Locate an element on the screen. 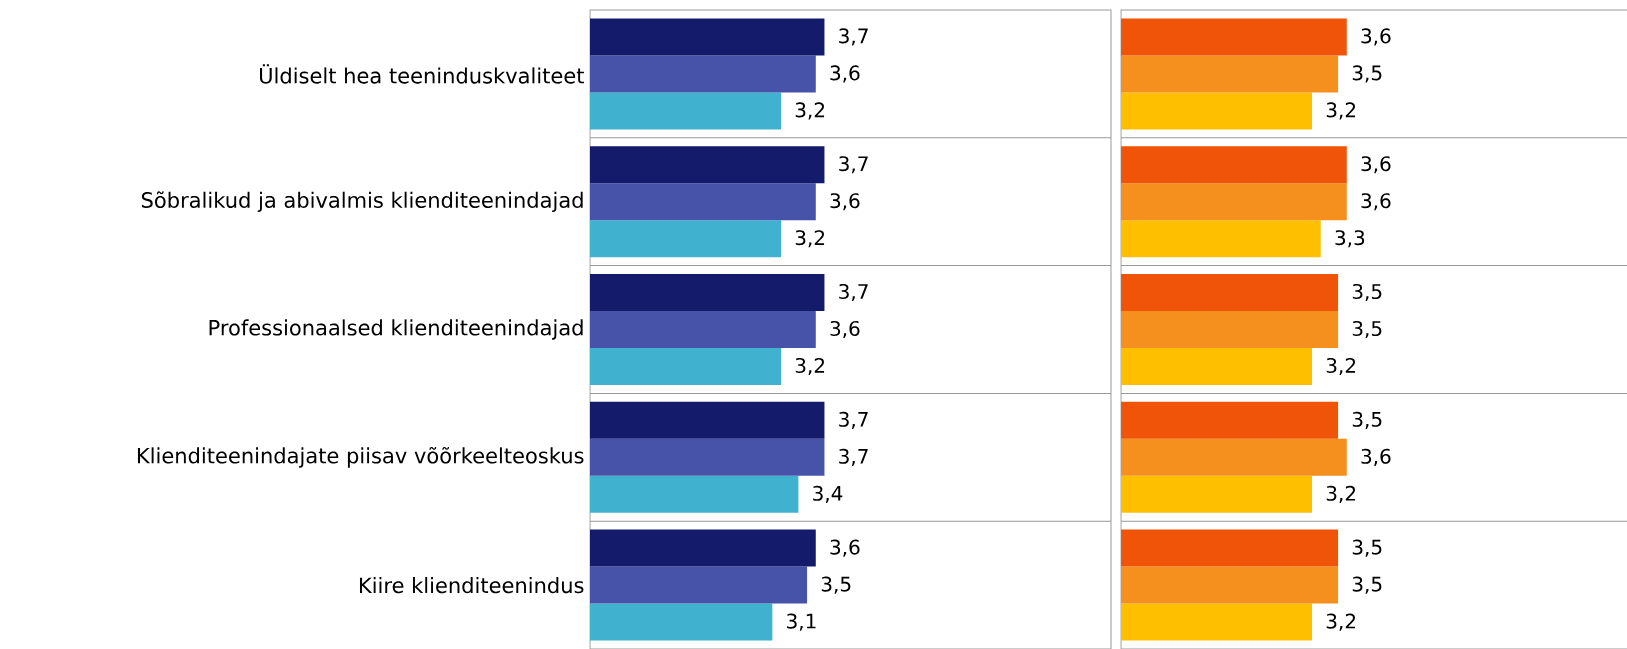  y-tick-label: Kiire klienditeenindus is located at coordinates (471, 585).